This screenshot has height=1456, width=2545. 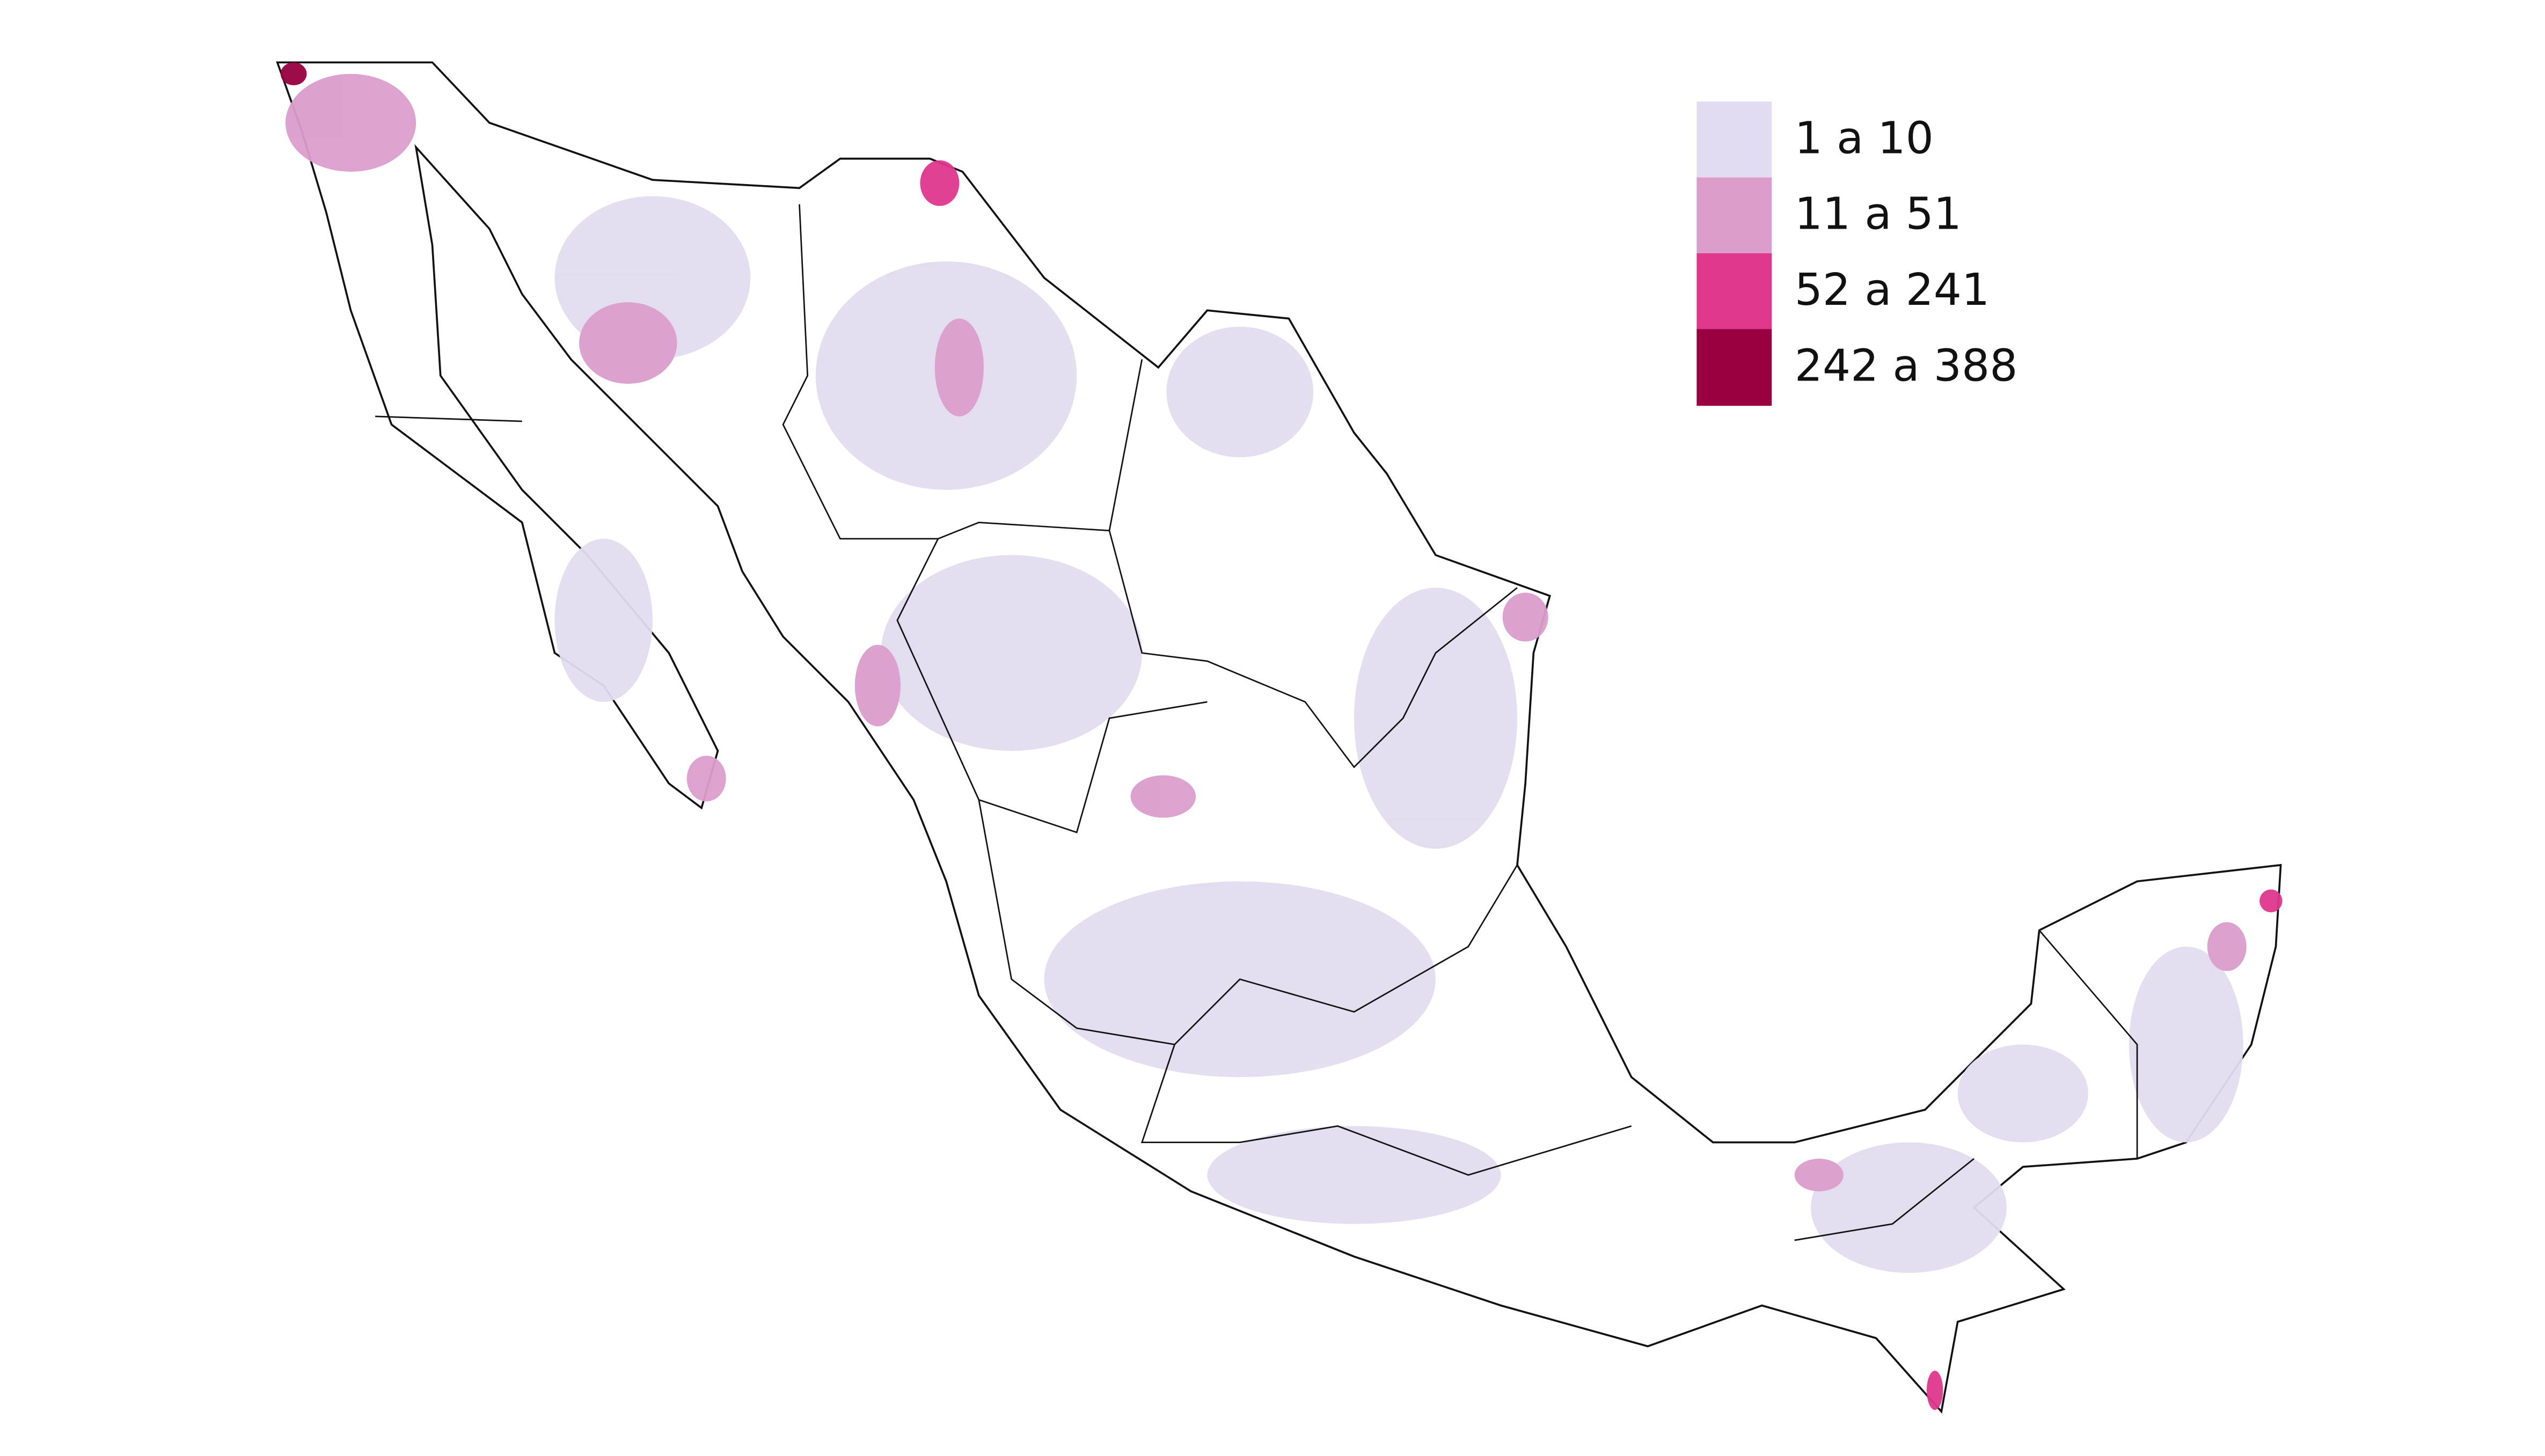 What do you see at coordinates (1857, 253) in the screenshot?
I see `legend: 1 a 10 11 a 51 52 a 241 242 a 388` at bounding box center [1857, 253].